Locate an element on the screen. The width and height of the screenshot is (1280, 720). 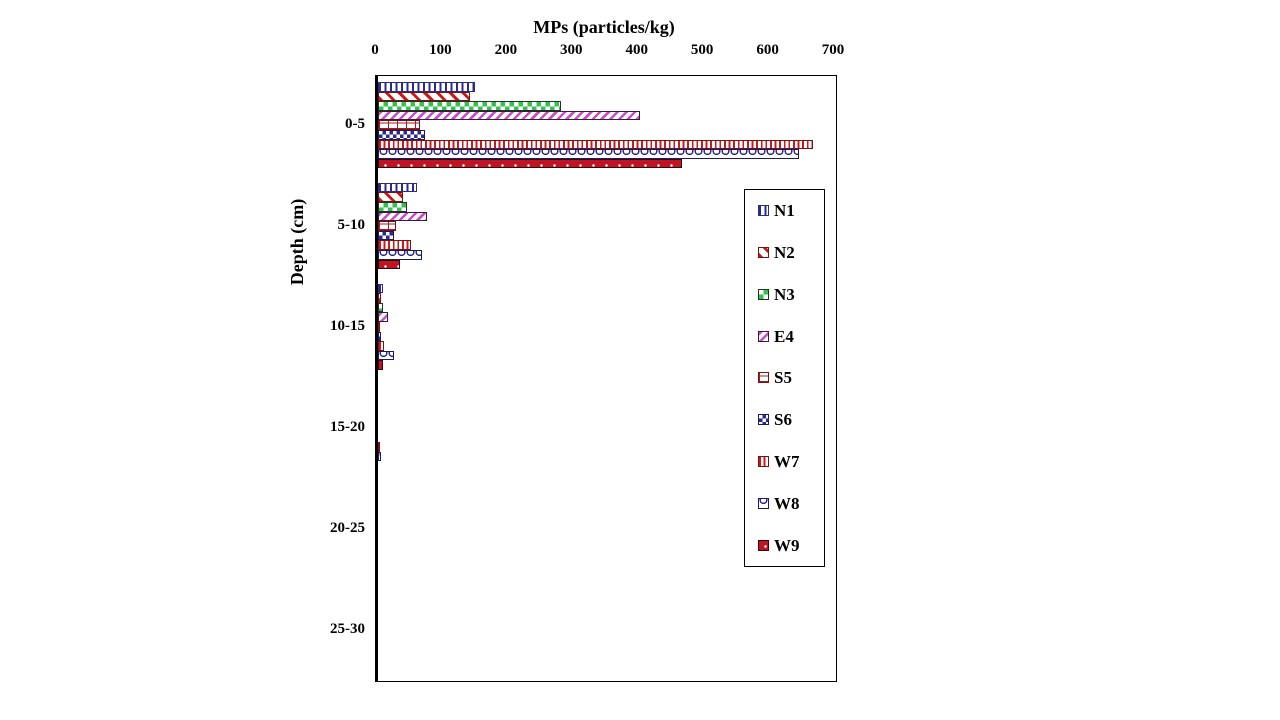
legend-label-S5: S5 is located at coordinates (783, 378).